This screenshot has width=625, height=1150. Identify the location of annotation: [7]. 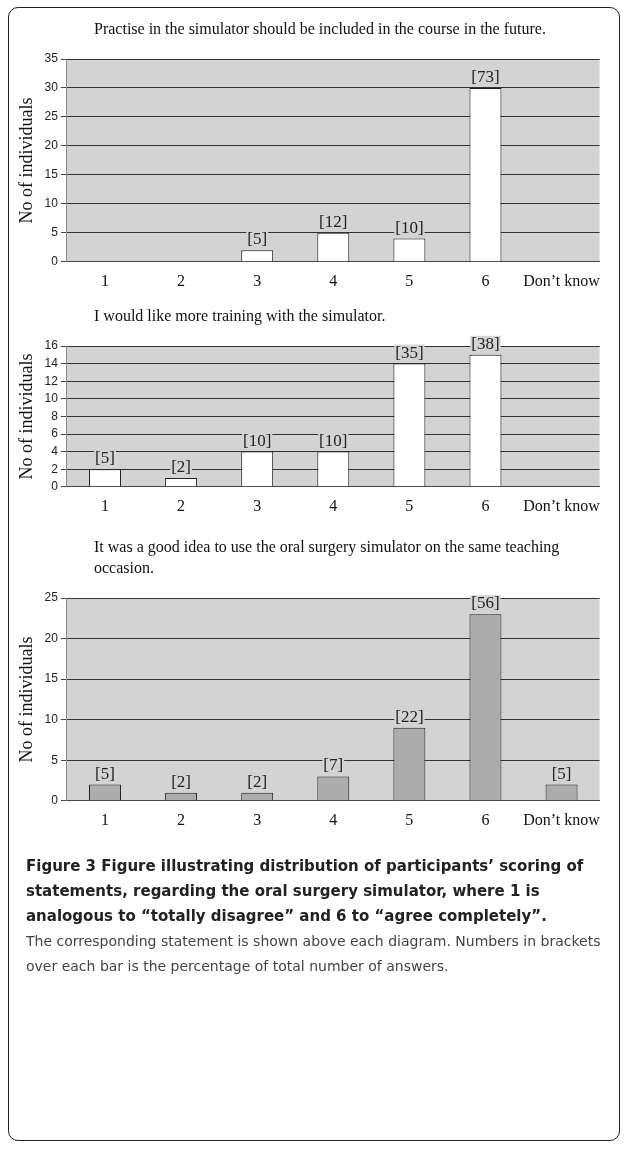
(333, 765).